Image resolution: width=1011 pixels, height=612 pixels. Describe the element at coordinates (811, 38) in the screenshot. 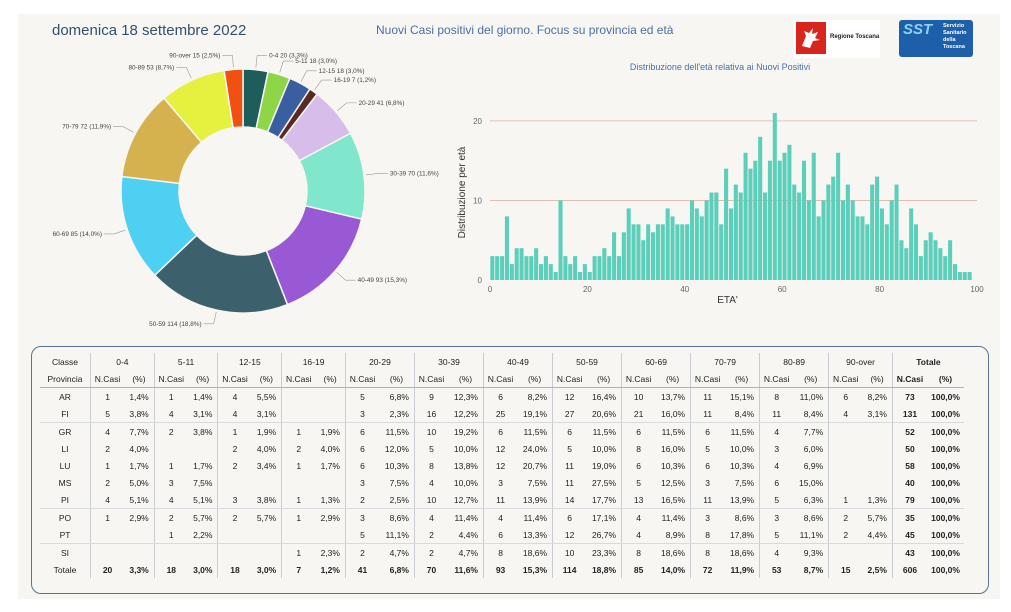

I see `pegasus-icon` at that location.